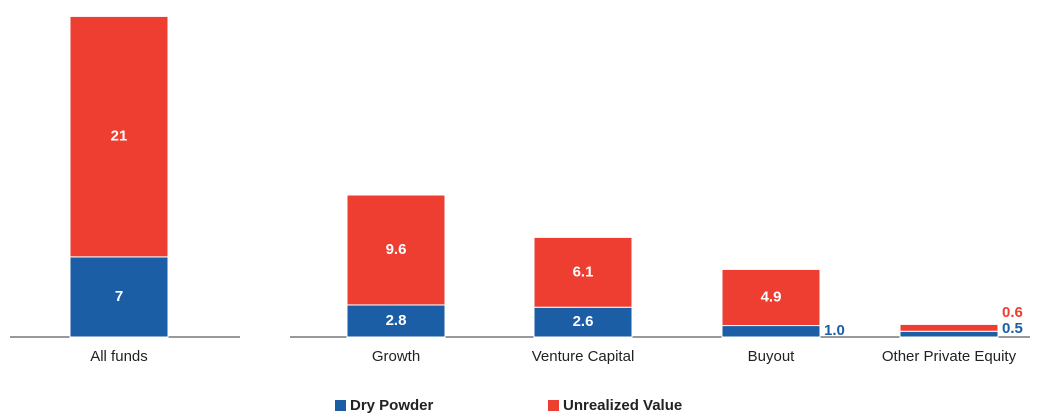  Describe the element at coordinates (583, 356) in the screenshot. I see `x-tick-label: Venture Capital` at that location.